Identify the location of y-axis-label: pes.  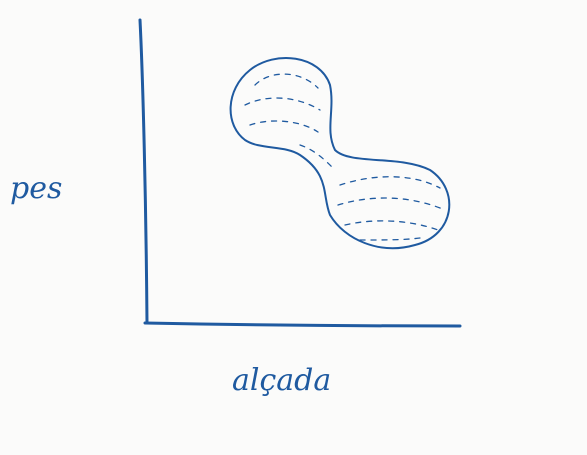
(36, 188).